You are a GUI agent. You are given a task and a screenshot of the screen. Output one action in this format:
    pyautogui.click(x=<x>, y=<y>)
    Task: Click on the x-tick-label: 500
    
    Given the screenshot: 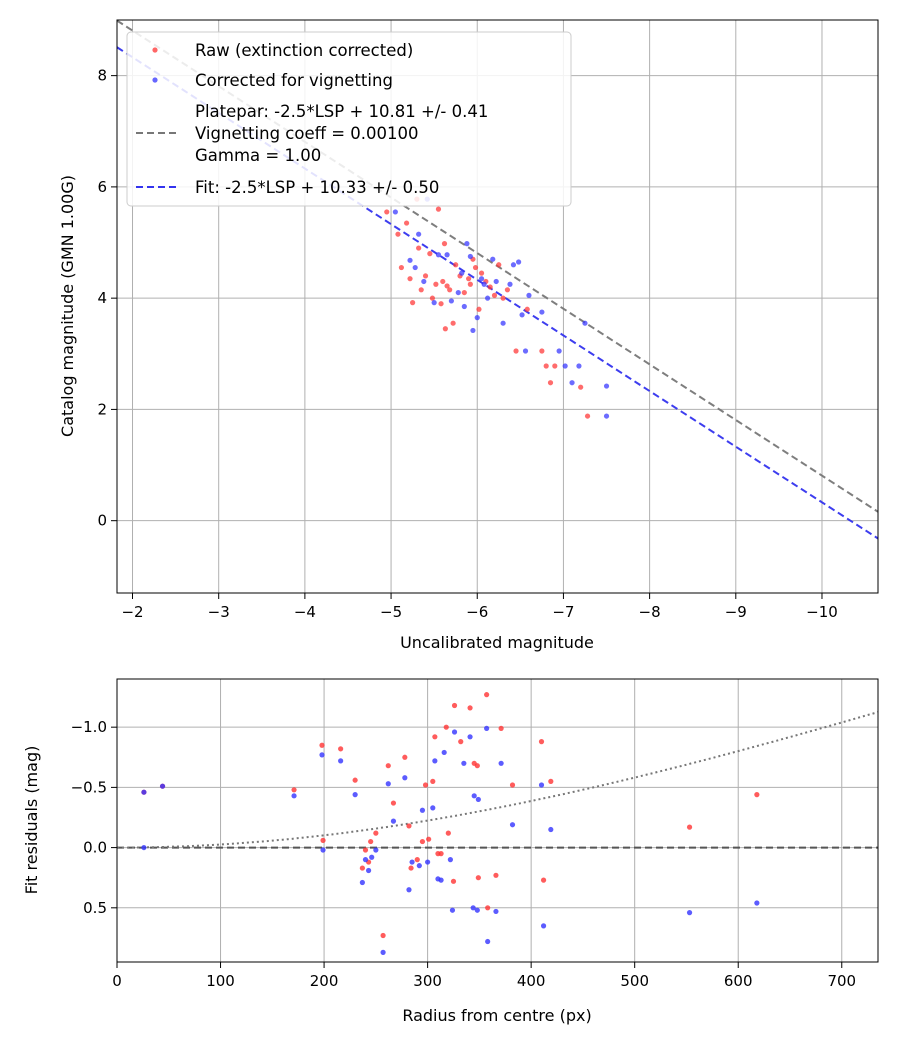 What is the action you would take?
    pyautogui.click(x=634, y=981)
    